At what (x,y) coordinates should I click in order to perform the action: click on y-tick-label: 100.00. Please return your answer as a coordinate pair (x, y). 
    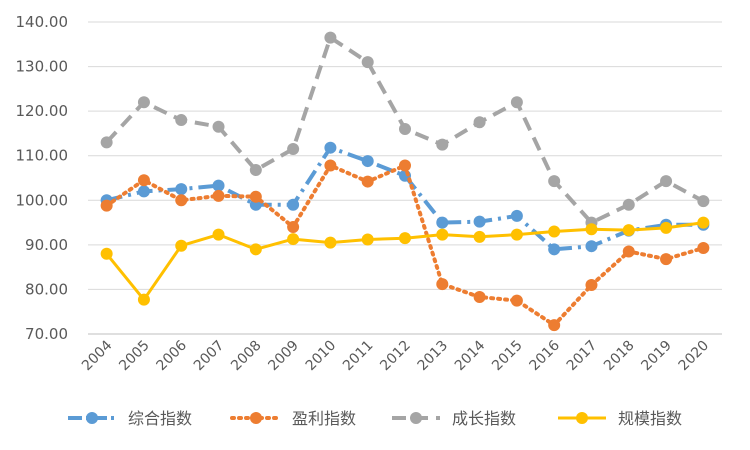
    Looking at the image, I should click on (42, 200).